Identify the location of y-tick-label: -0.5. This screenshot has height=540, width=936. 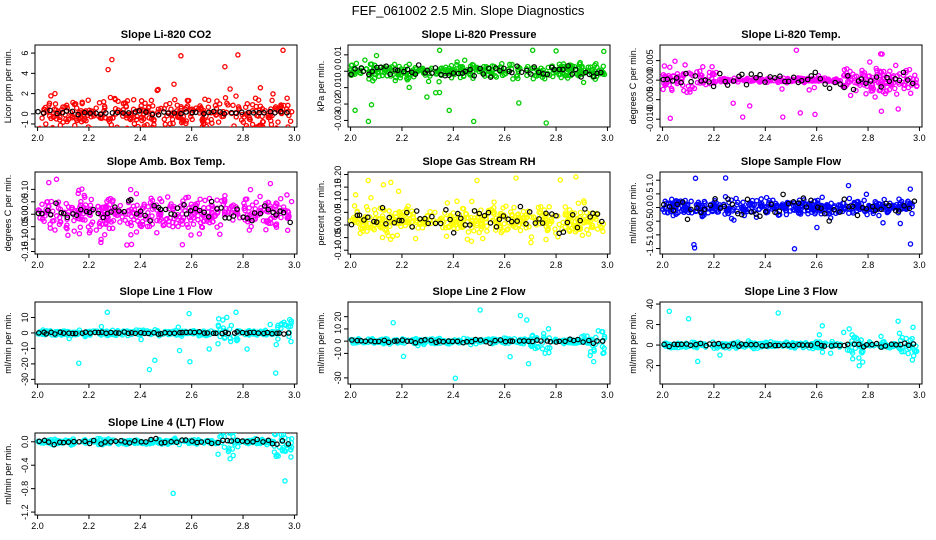
(650, 221).